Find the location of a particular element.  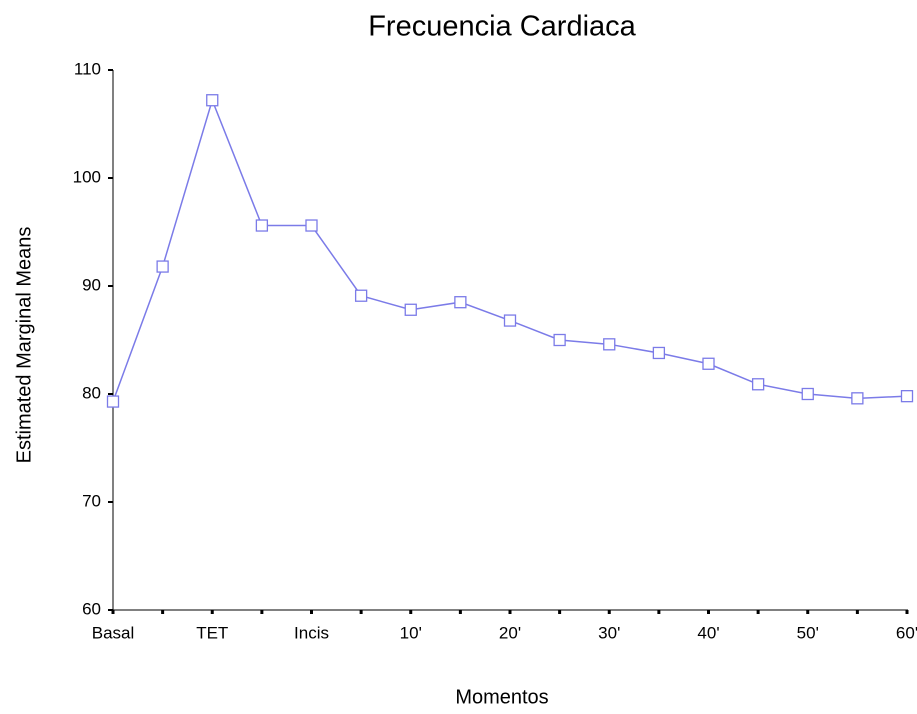

x-tick-label: 20' is located at coordinates (510, 632).